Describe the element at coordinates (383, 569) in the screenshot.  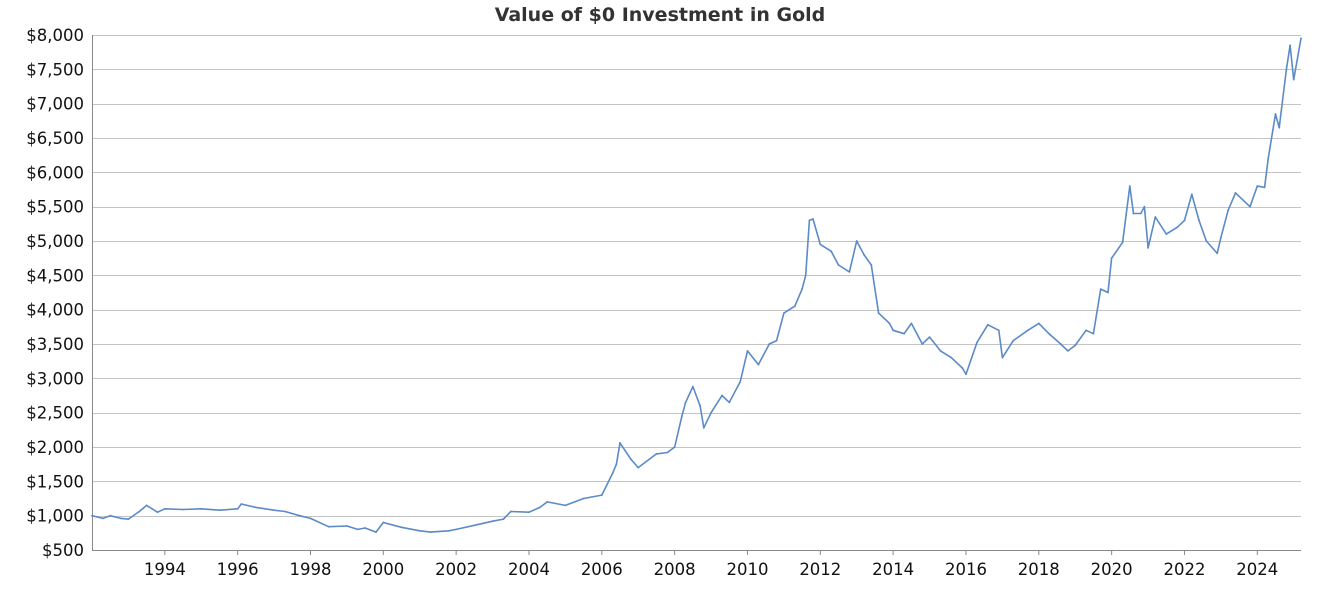
I see `x-tick-label: 2000` at that location.